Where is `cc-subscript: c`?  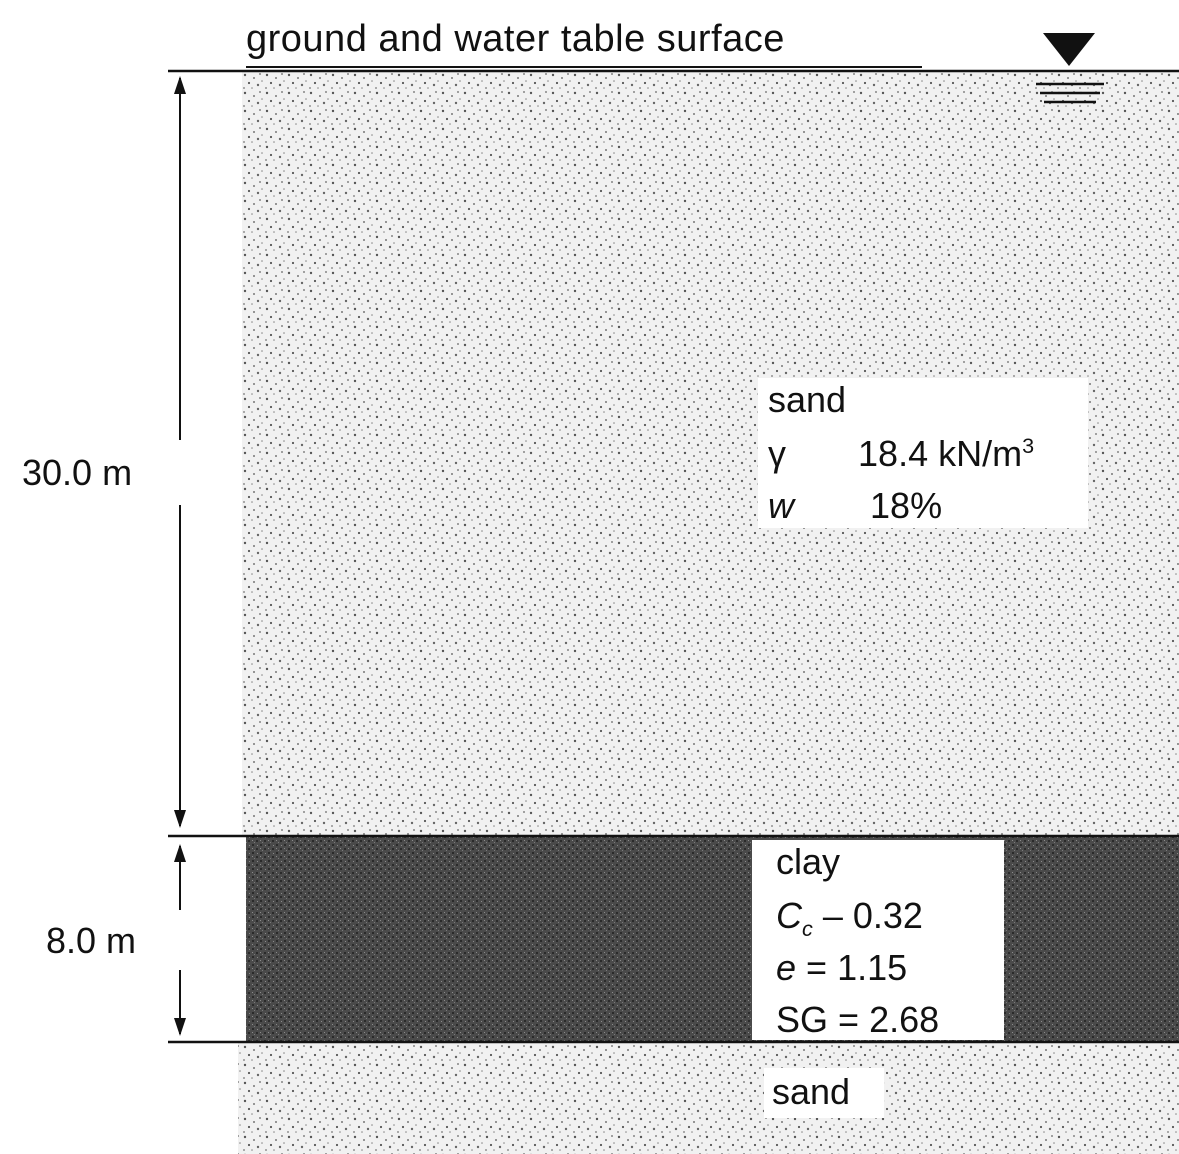
cc-subscript: c is located at coordinates (807, 929).